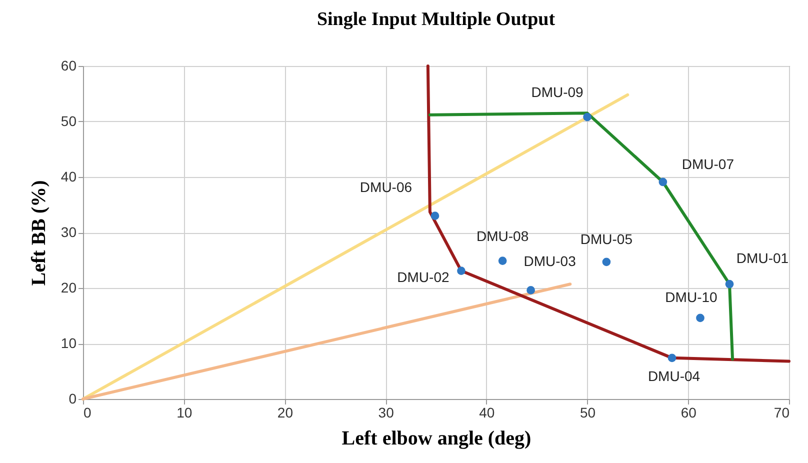 The image size is (808, 463). What do you see at coordinates (762, 258) in the screenshot?
I see `annotation: DMU-01` at bounding box center [762, 258].